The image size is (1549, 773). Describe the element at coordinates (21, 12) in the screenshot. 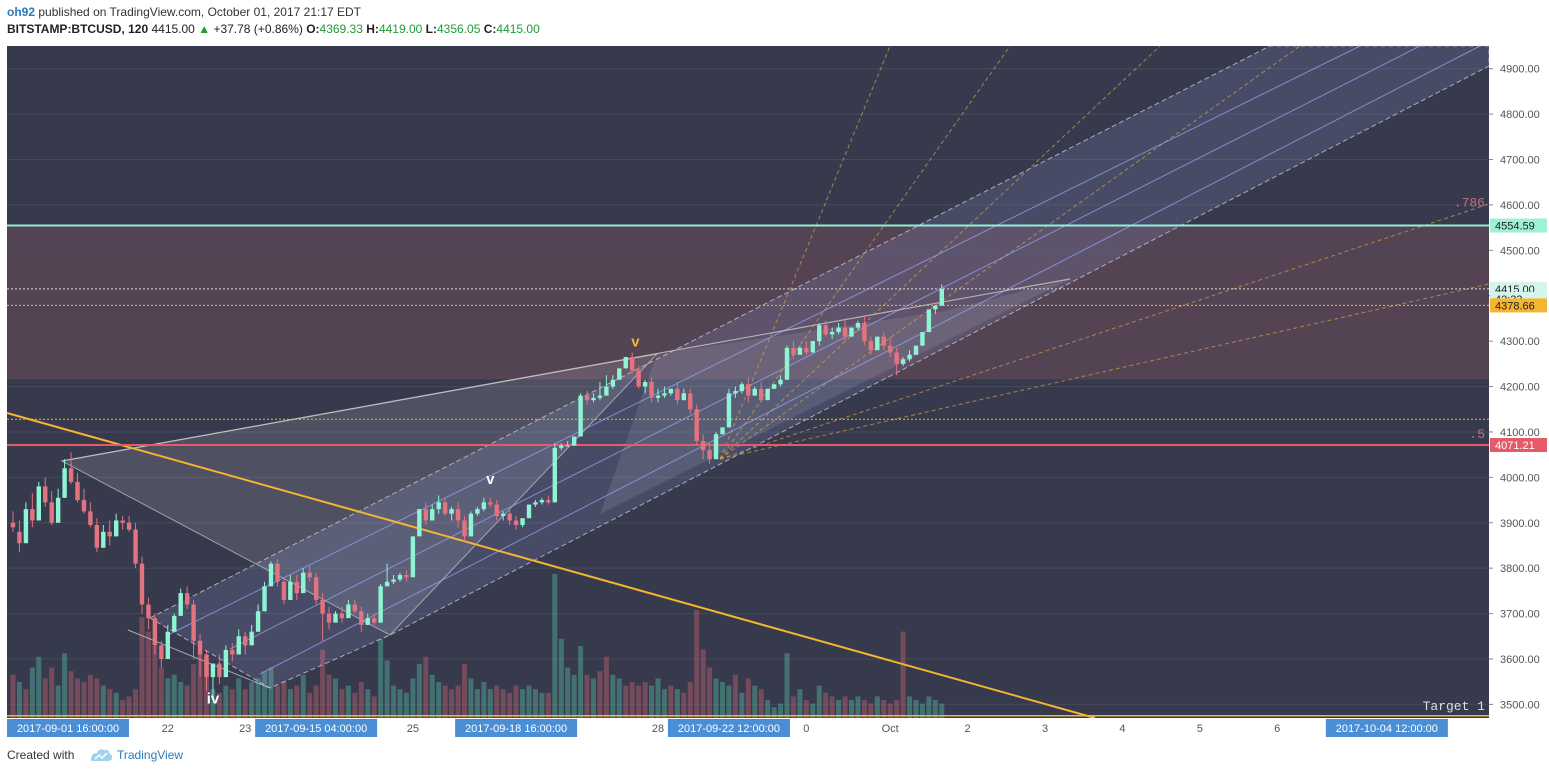

I see `author-link: oh92` at that location.